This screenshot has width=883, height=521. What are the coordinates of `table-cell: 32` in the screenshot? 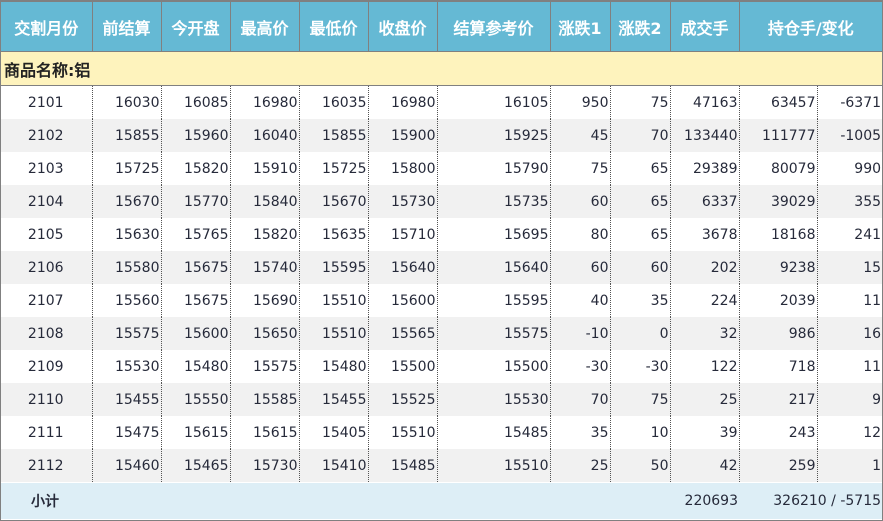 It's located at (705, 333).